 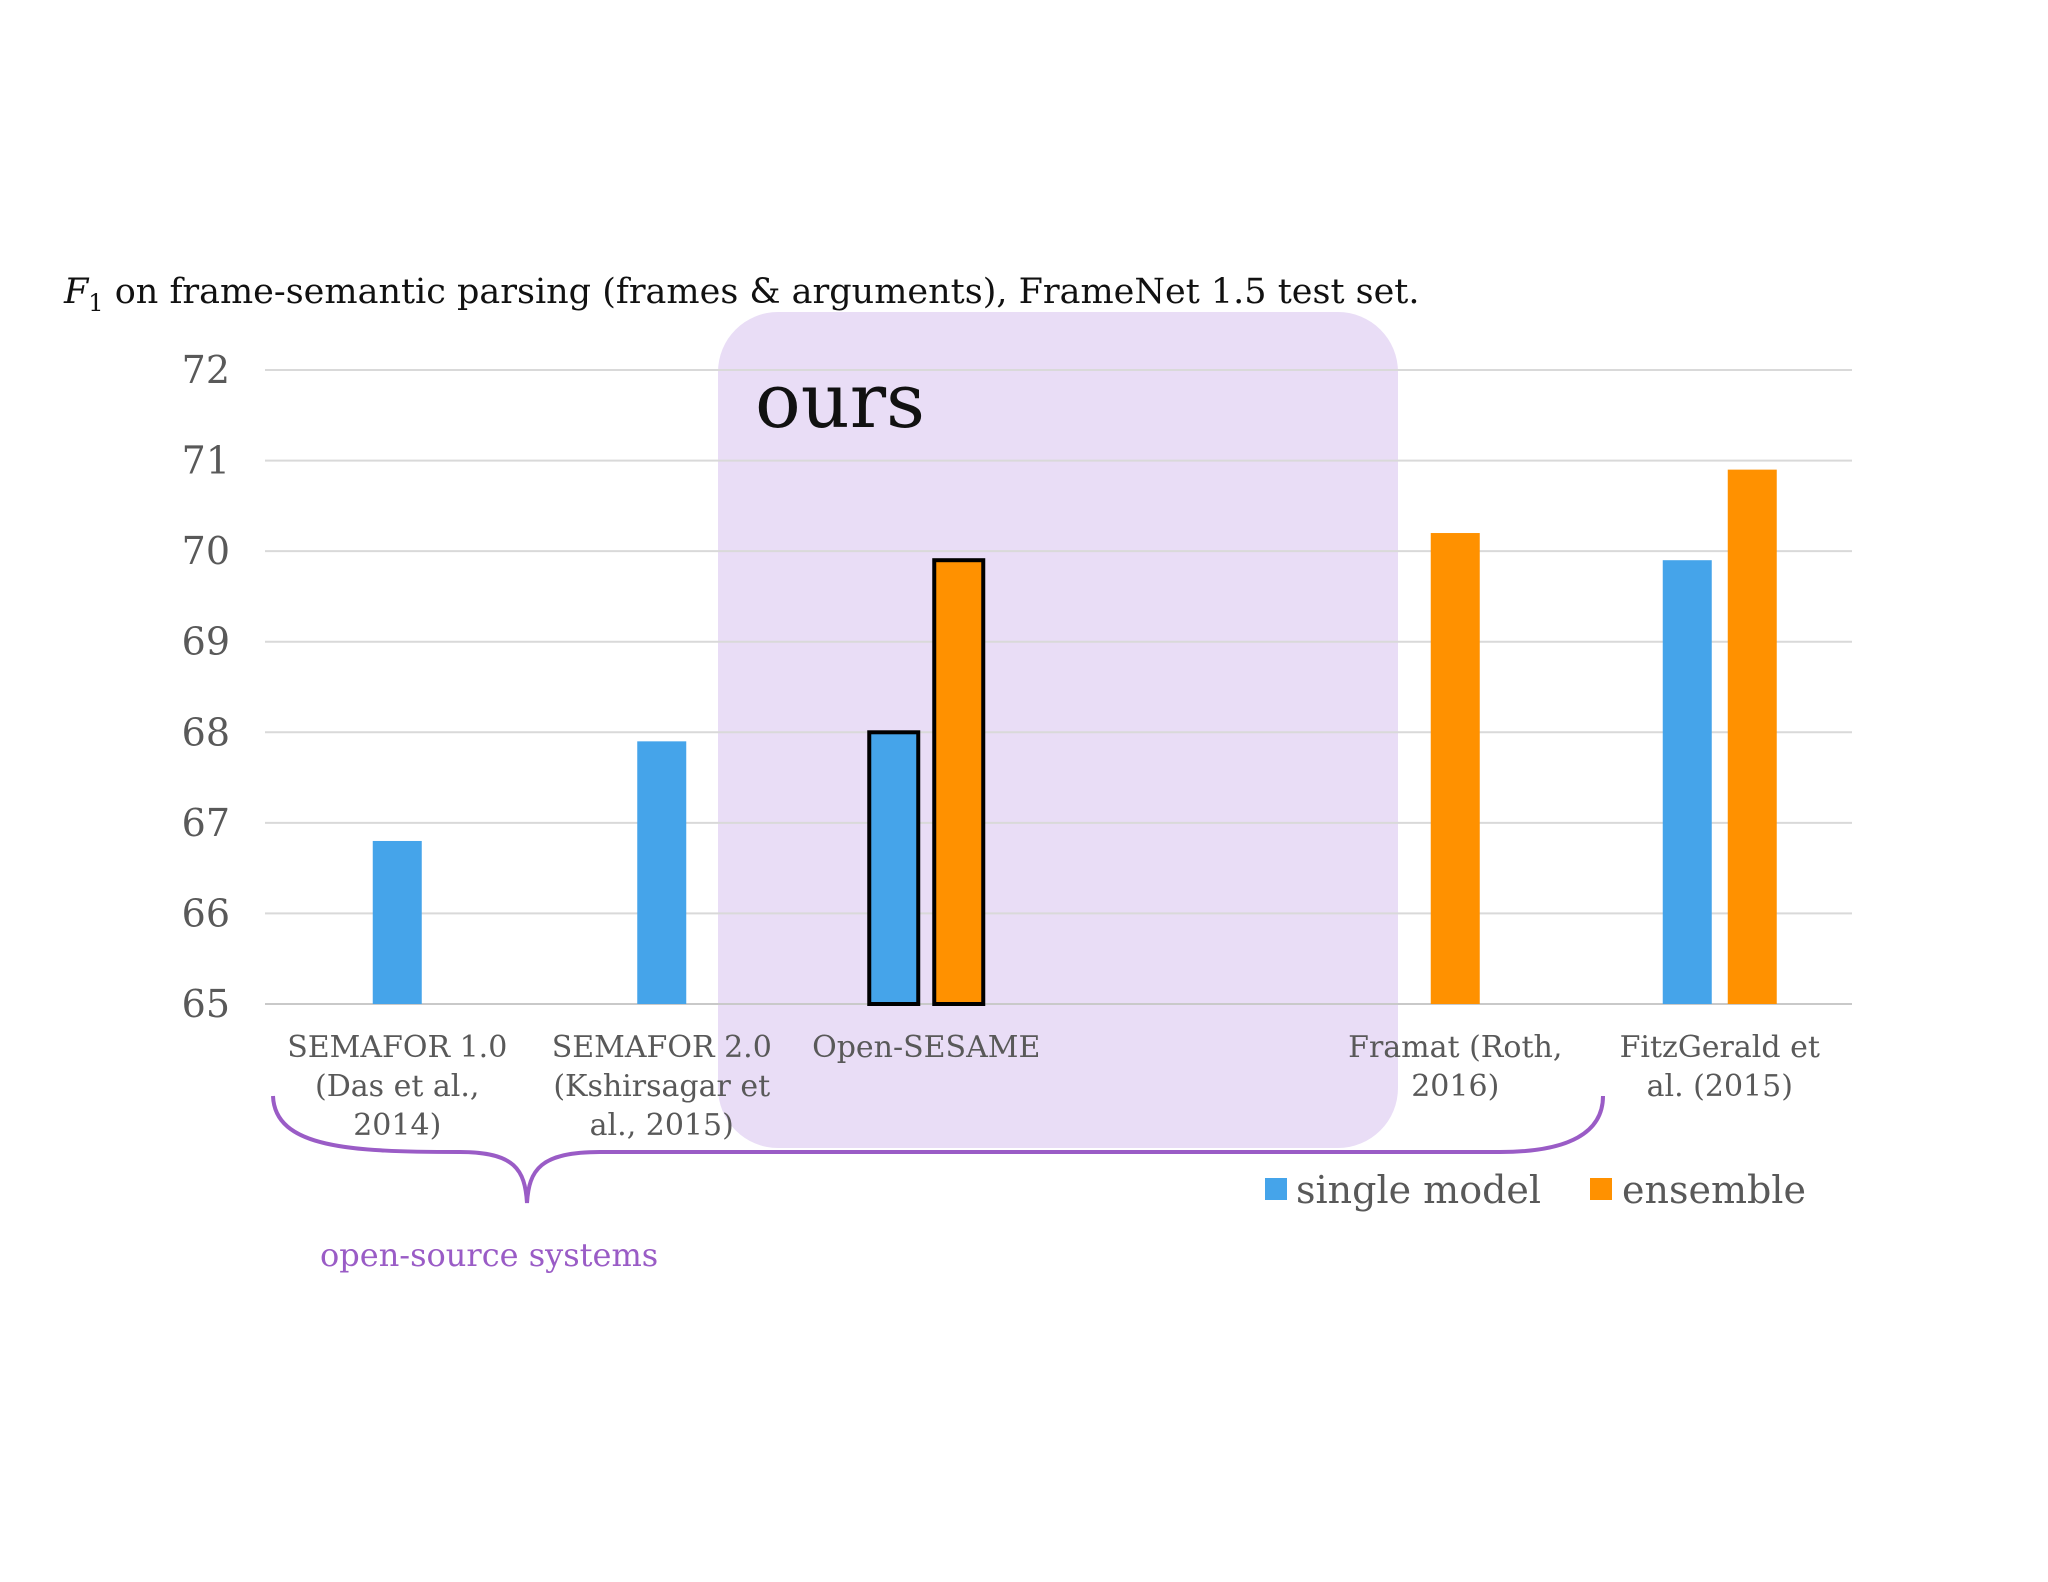 I want to click on category-label-line: SEMAFOR 1.0, so click(x=397, y=1047).